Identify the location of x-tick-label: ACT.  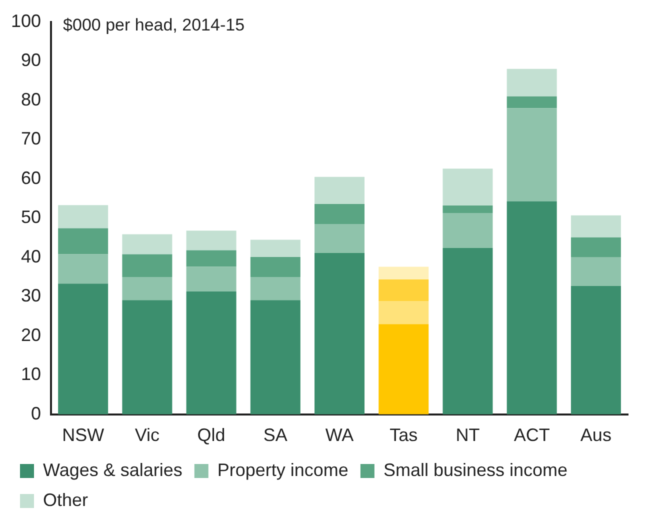
(532, 435).